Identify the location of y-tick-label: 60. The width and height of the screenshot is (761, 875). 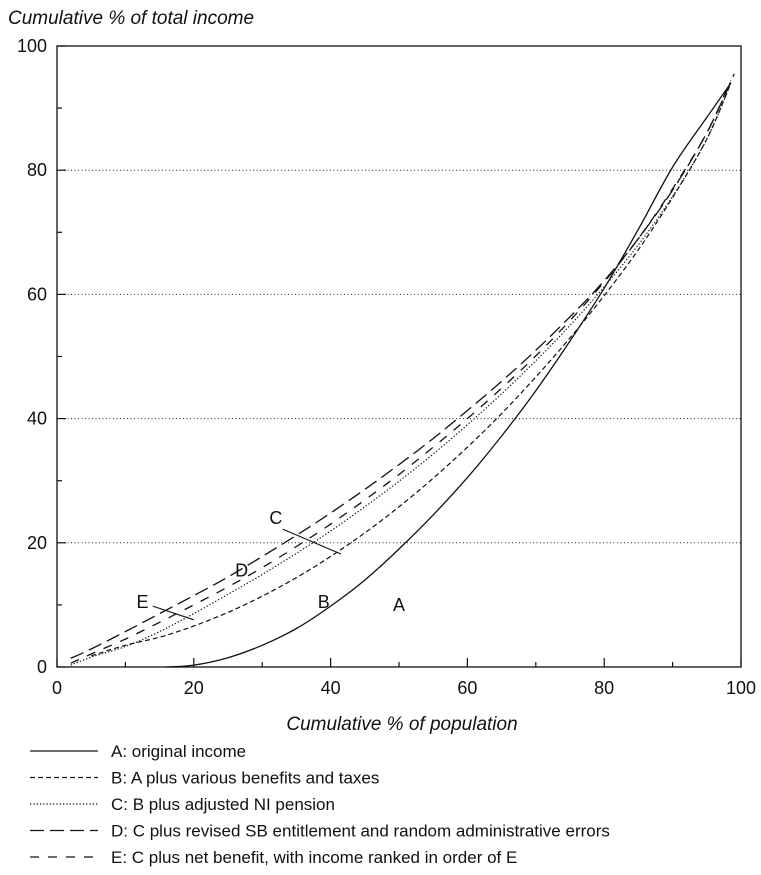
(37, 294).